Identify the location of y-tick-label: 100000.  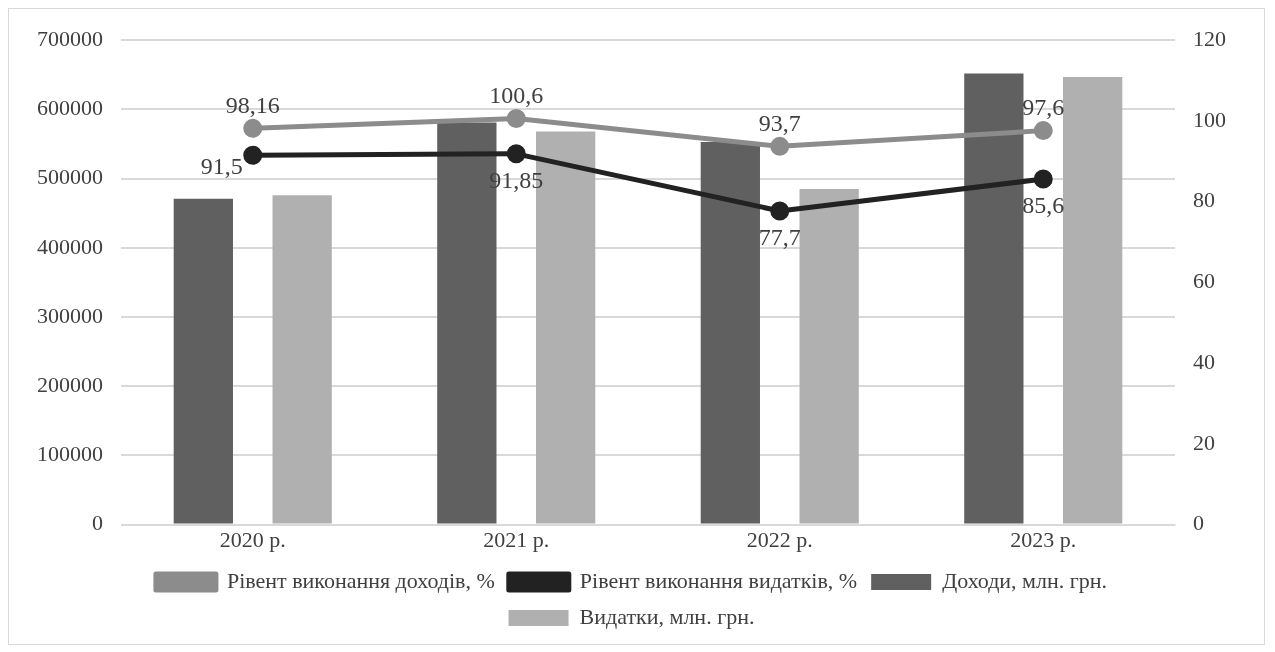
(70, 454).